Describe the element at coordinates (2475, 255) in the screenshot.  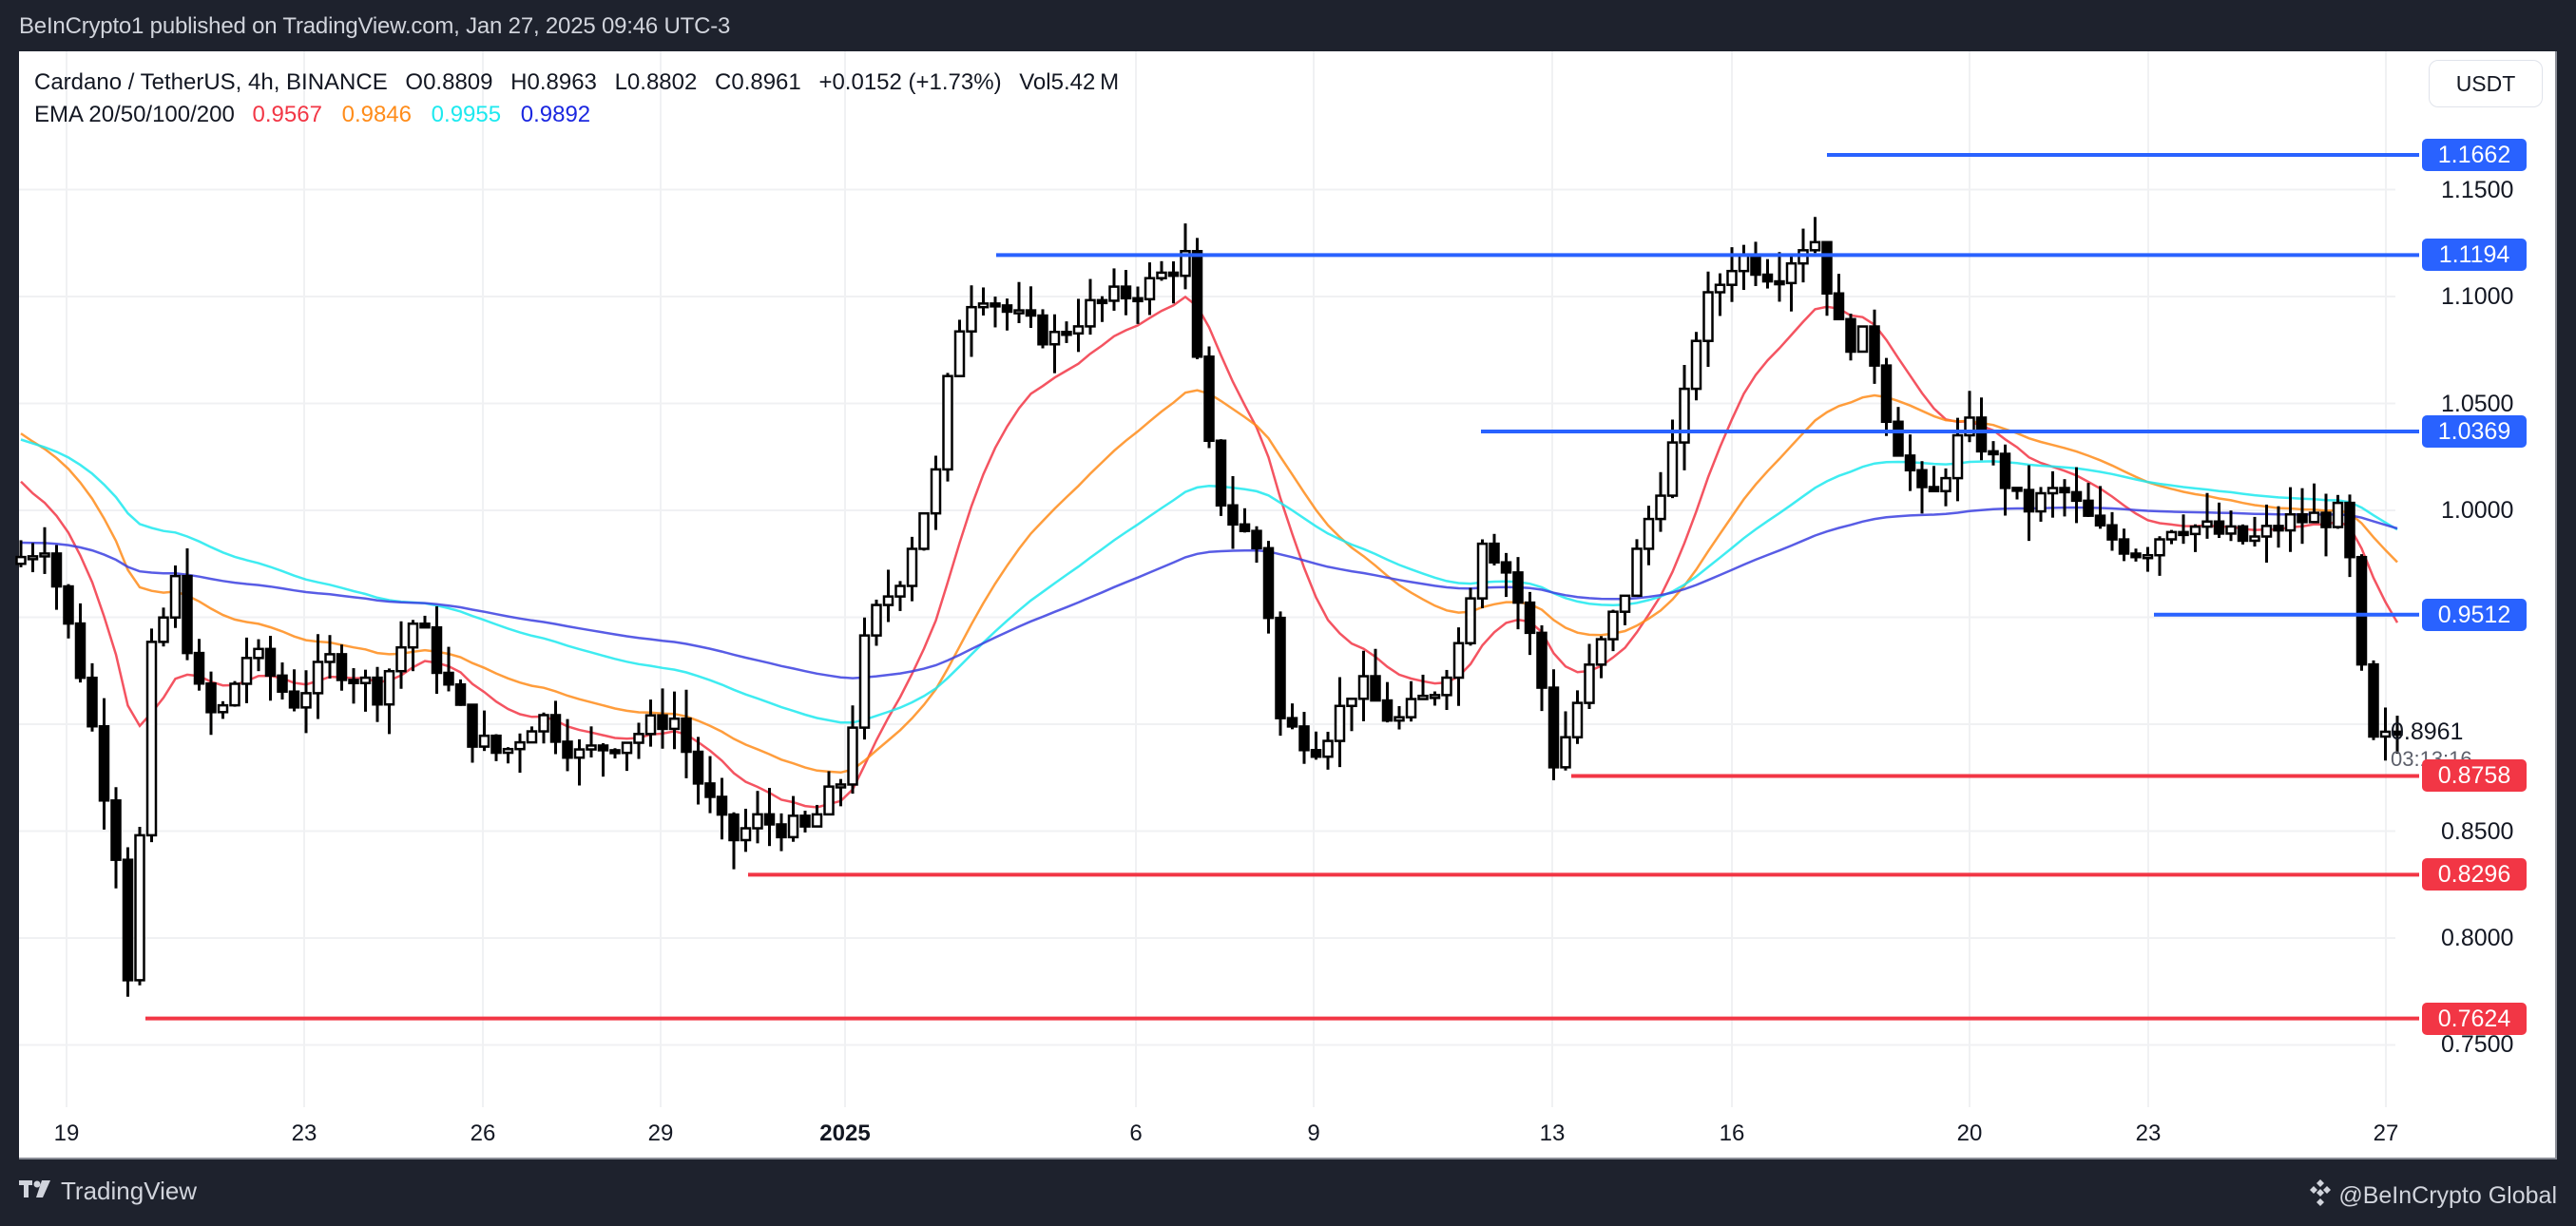
I see `resistance-price-badge: 1.1194` at that location.